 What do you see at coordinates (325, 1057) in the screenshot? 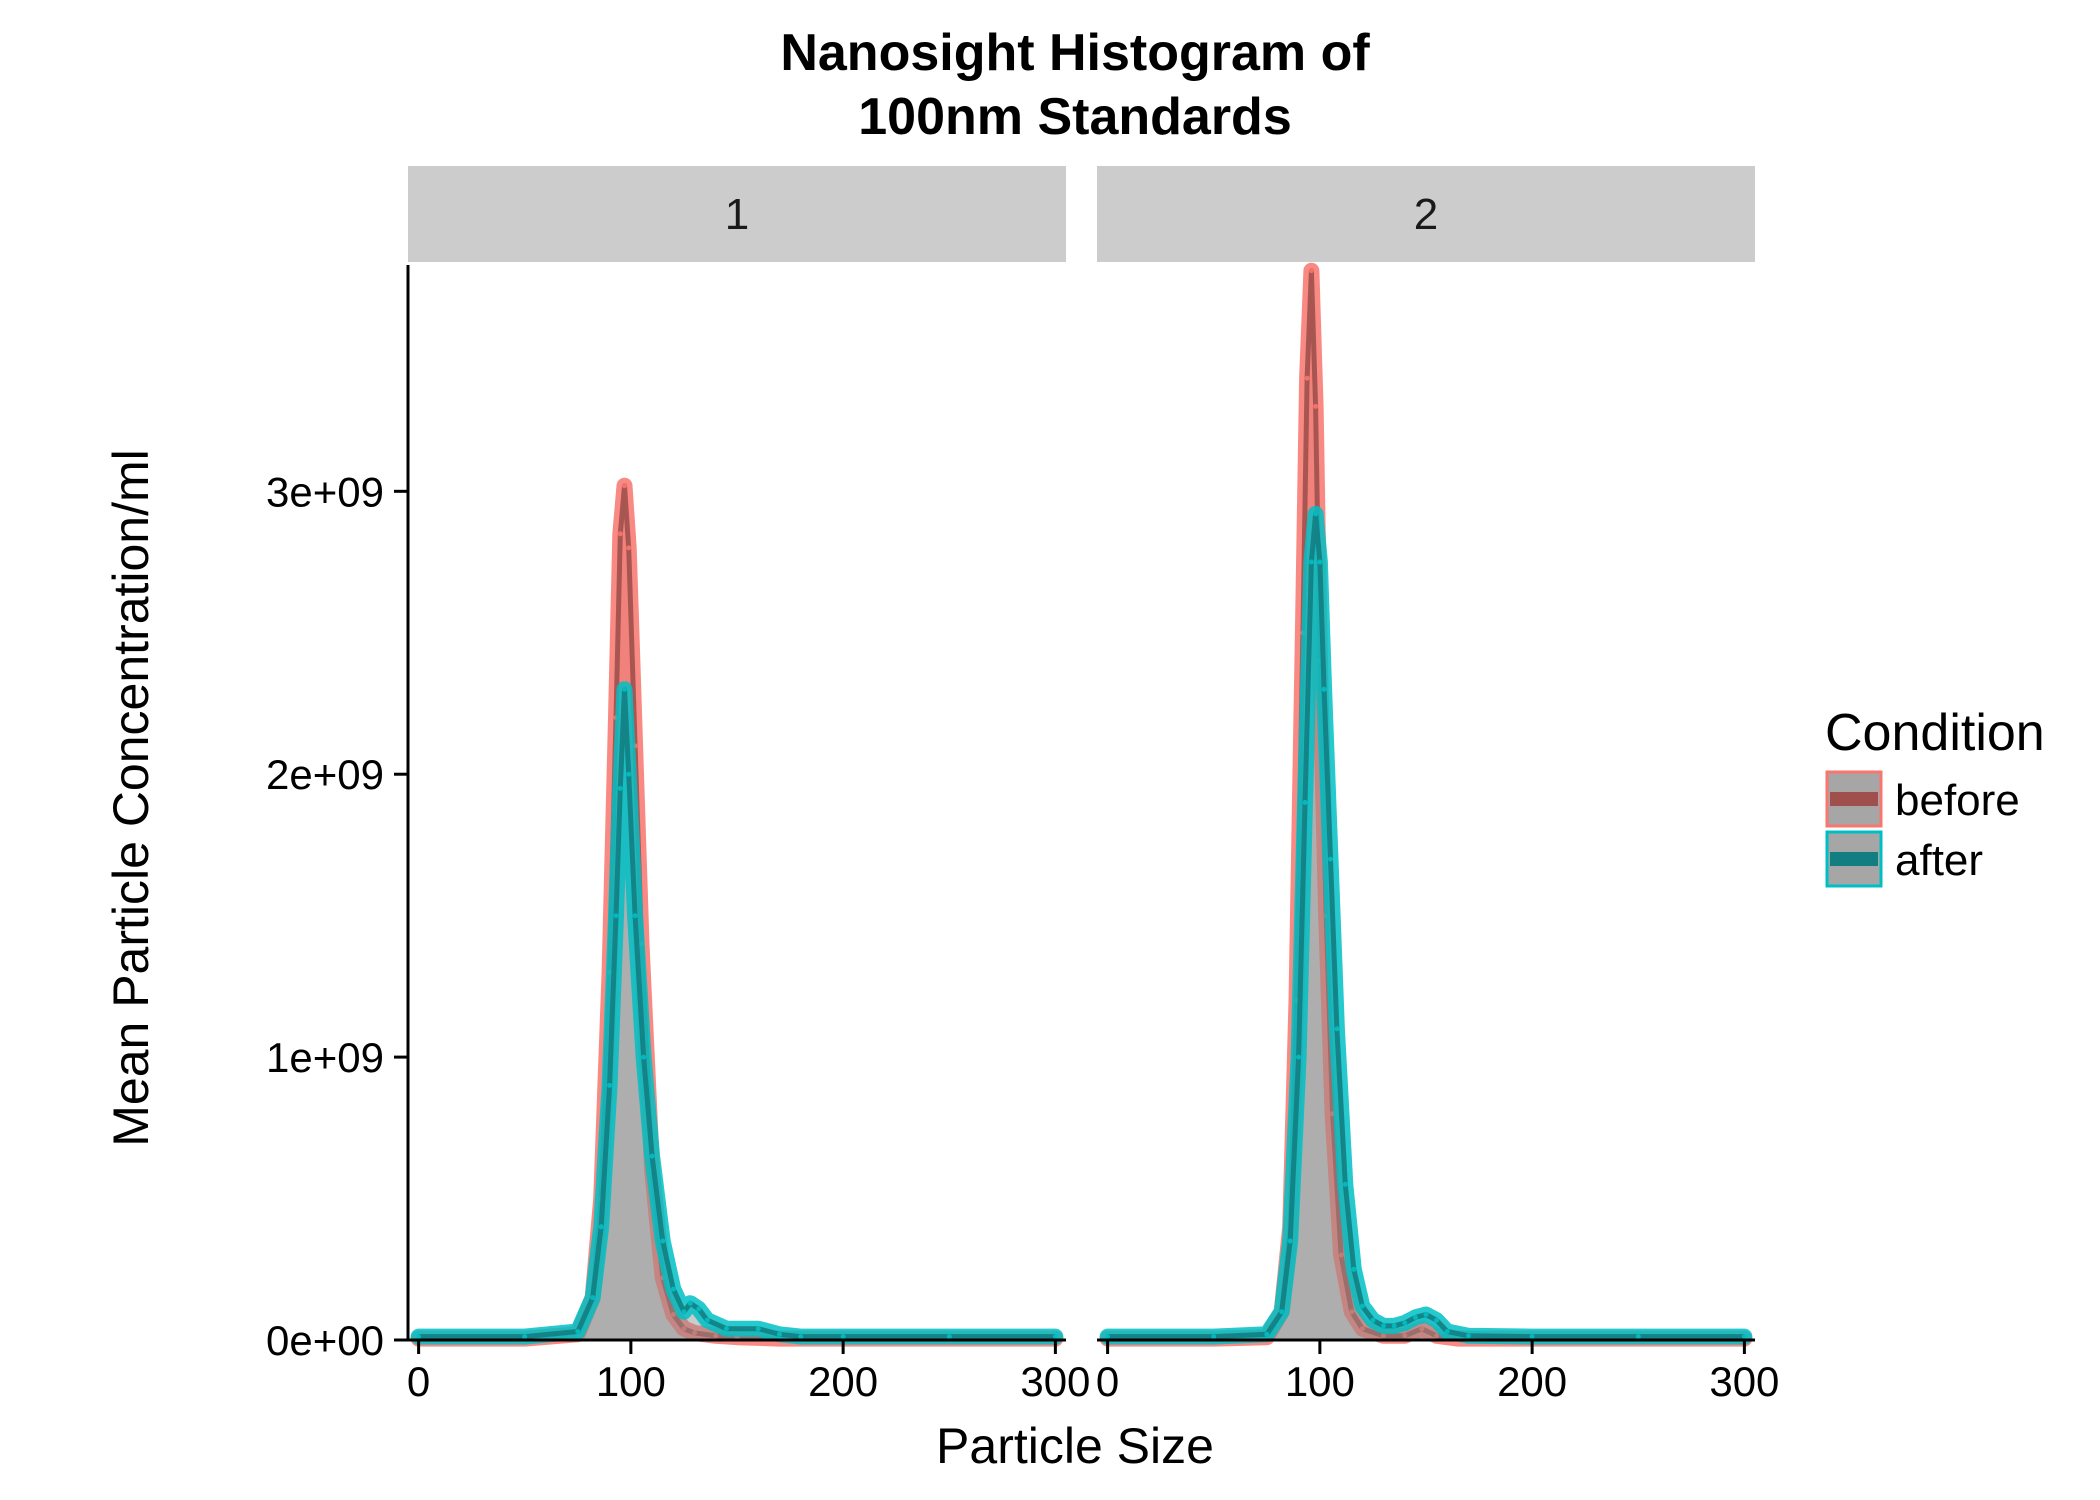
I see `y-tick-label: 1e+09` at bounding box center [325, 1057].